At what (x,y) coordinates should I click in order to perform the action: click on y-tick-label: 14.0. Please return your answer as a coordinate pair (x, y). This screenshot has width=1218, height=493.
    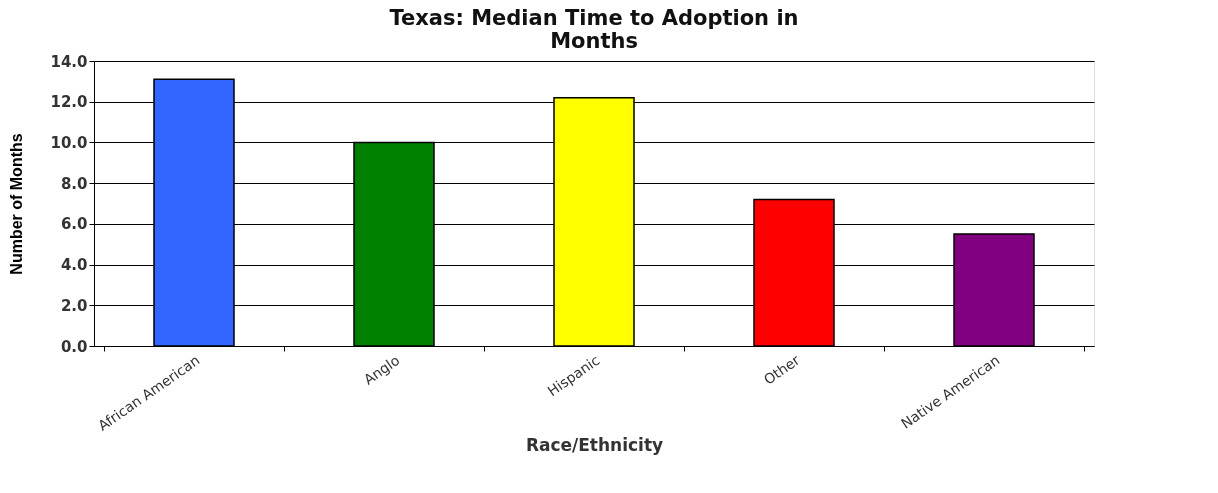
    Looking at the image, I should click on (69, 61).